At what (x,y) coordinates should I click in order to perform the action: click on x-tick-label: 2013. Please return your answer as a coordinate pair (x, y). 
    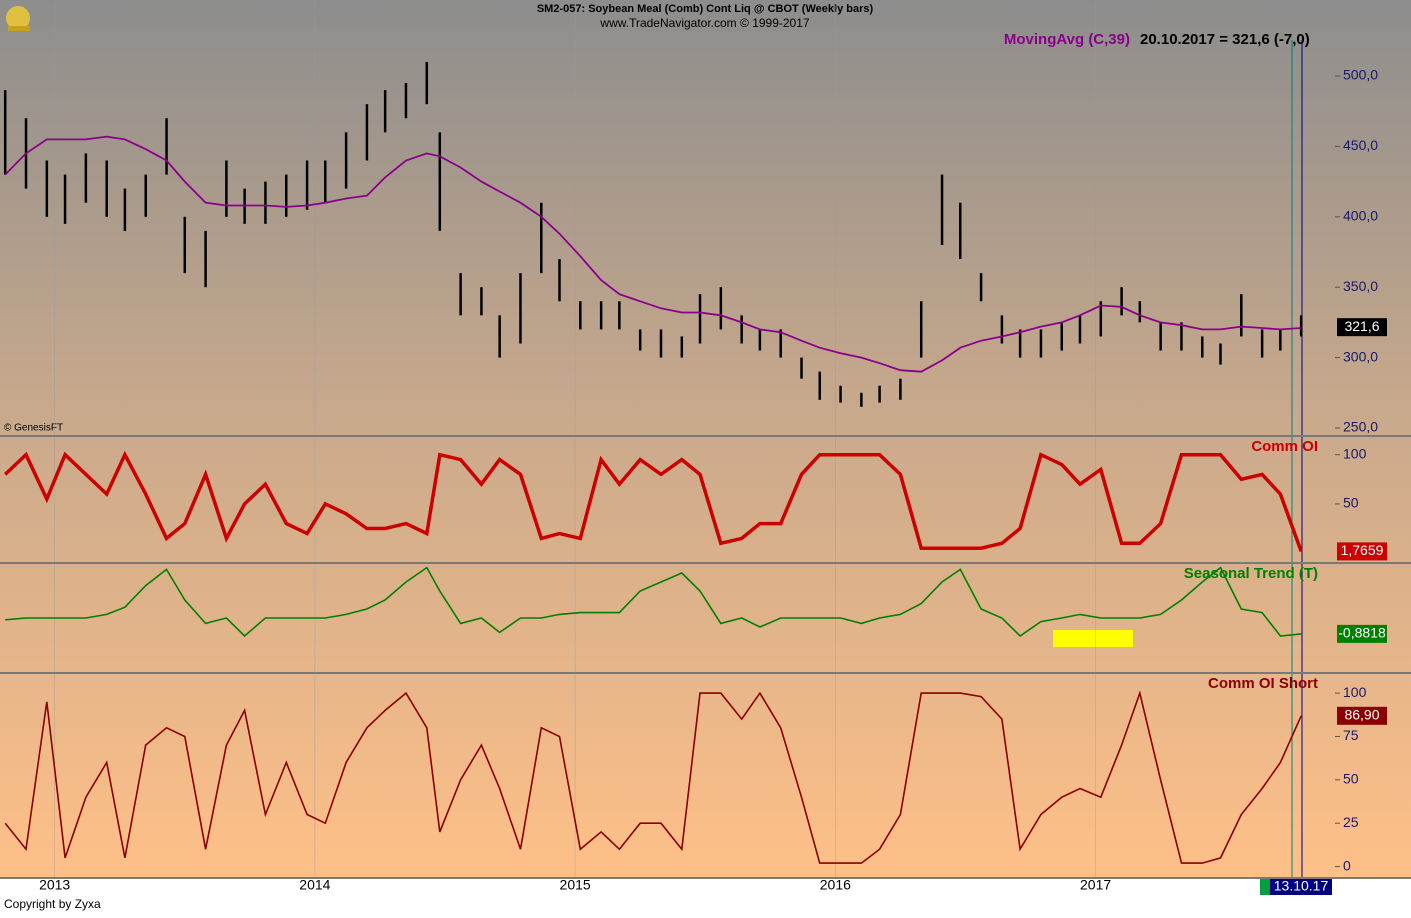
    Looking at the image, I should click on (54, 885).